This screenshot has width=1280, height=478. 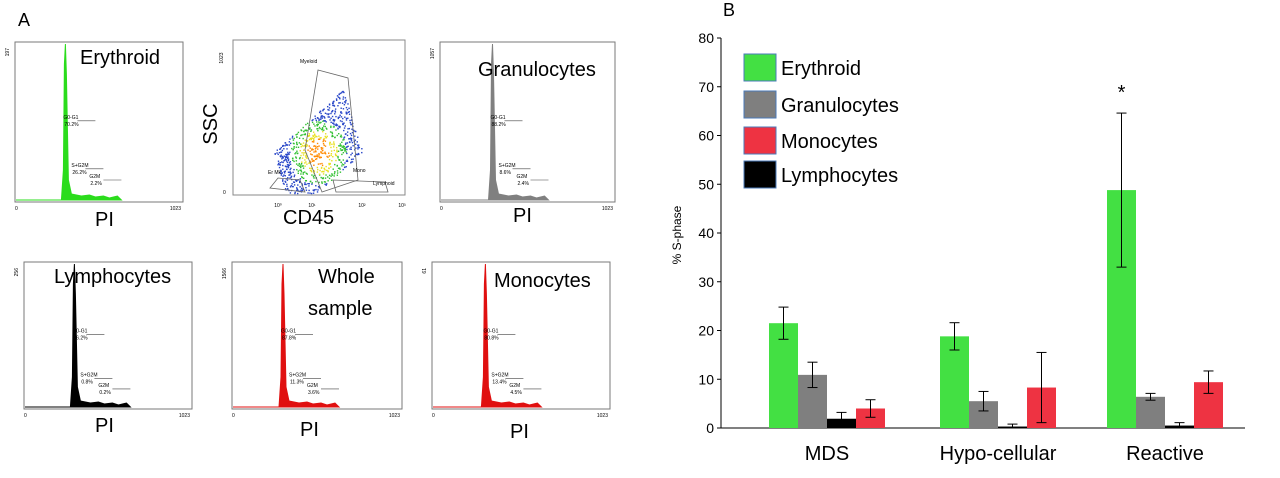 What do you see at coordinates (998, 454) in the screenshot?
I see `category-label: Hypo-cellular` at bounding box center [998, 454].